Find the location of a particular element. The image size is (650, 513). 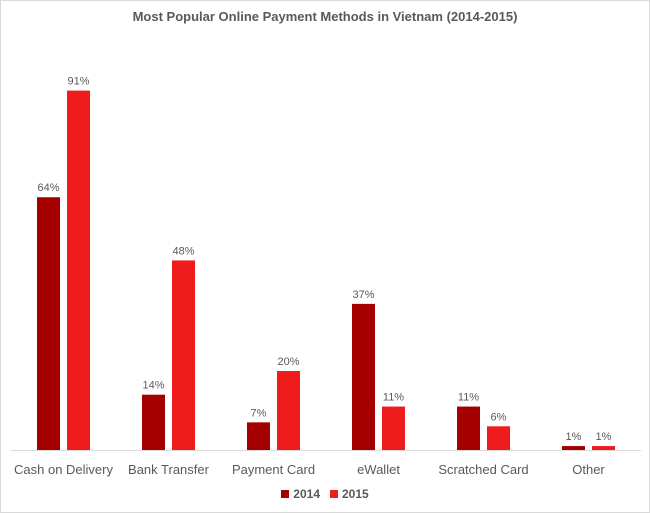

legend-item-2014: 2014 is located at coordinates (300, 494).